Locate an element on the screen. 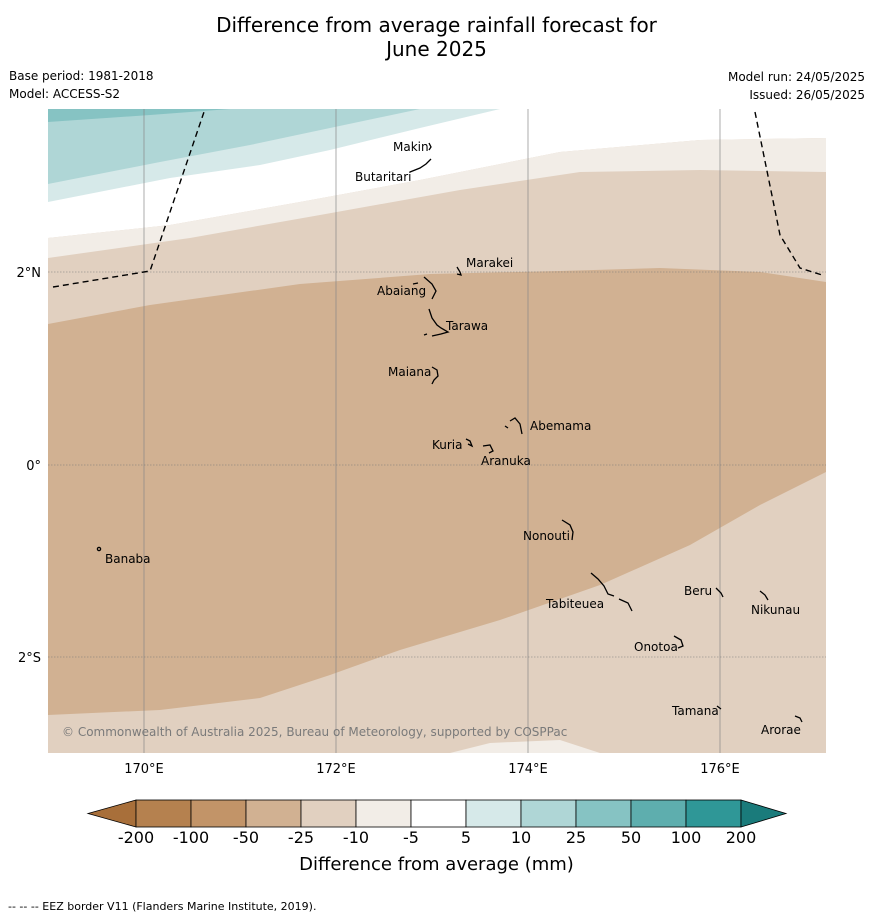 The height and width of the screenshot is (919, 873). label-abemama: Abemama is located at coordinates (560, 426).